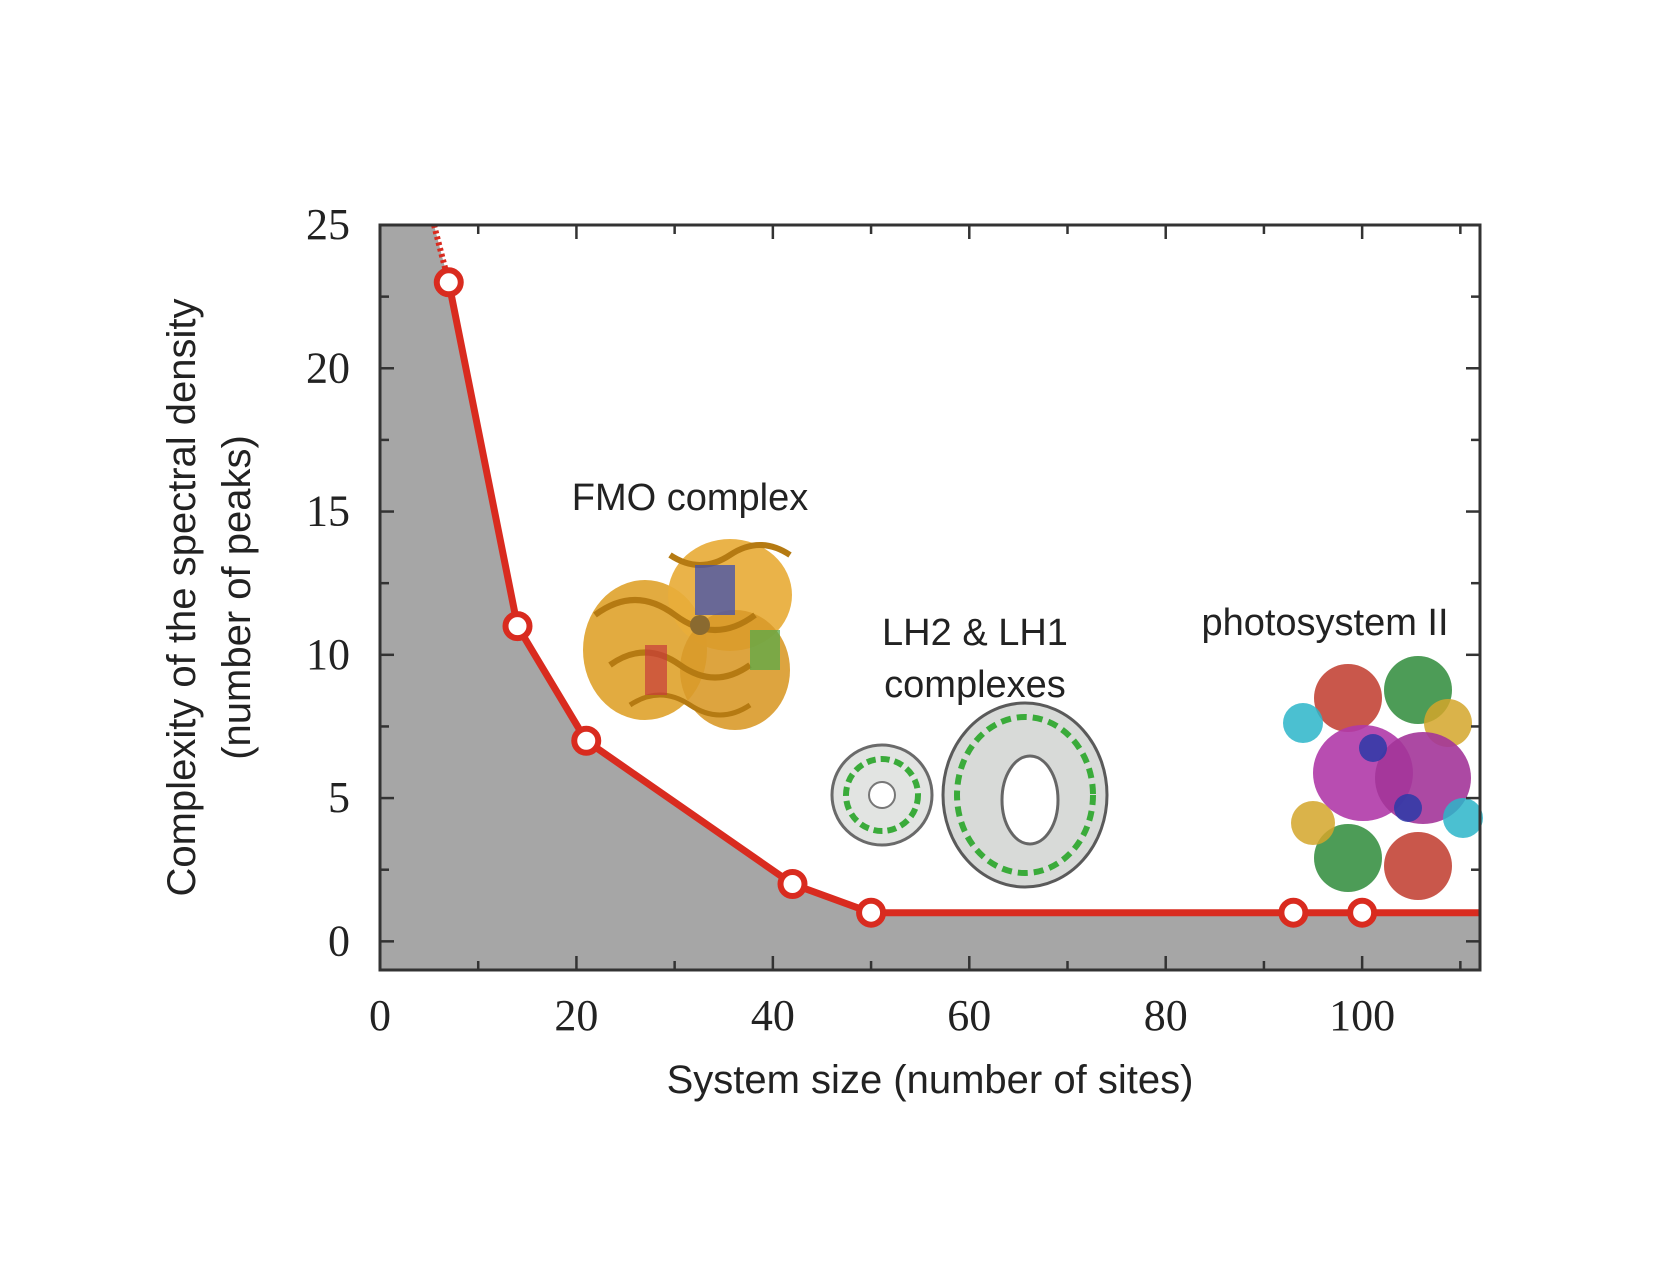 This screenshot has width=1661, height=1283. What do you see at coordinates (380, 1015) in the screenshot?
I see `x-tick-label: 0` at bounding box center [380, 1015].